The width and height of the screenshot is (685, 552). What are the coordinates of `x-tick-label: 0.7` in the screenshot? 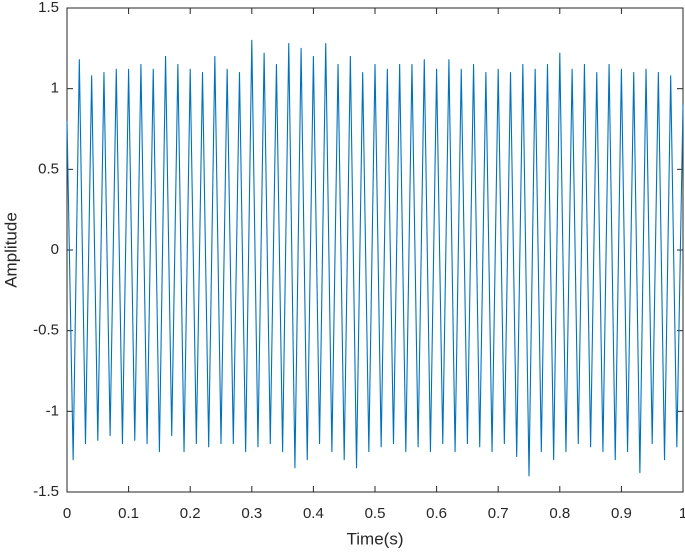 It's located at (498, 513).